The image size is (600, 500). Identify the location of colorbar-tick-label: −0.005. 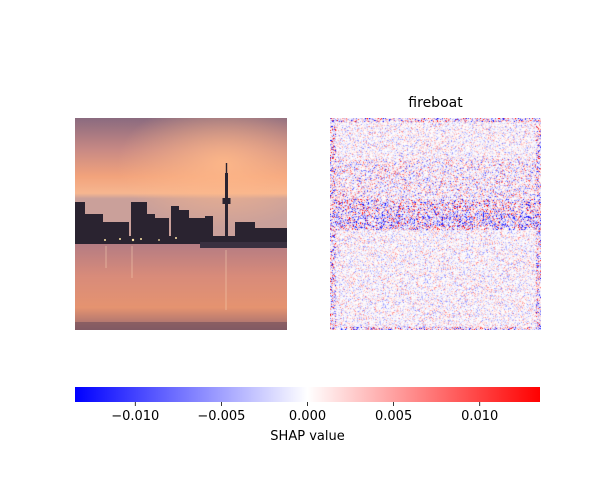
(221, 416).